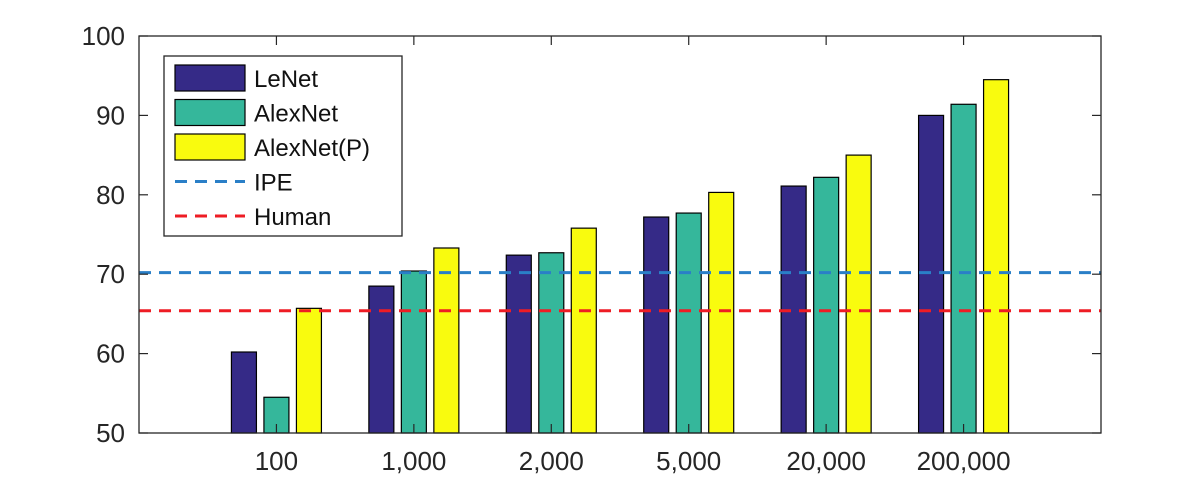 The height and width of the screenshot is (487, 1196). What do you see at coordinates (296, 114) in the screenshot?
I see `legend-label-alexnet: AlexNet` at bounding box center [296, 114].